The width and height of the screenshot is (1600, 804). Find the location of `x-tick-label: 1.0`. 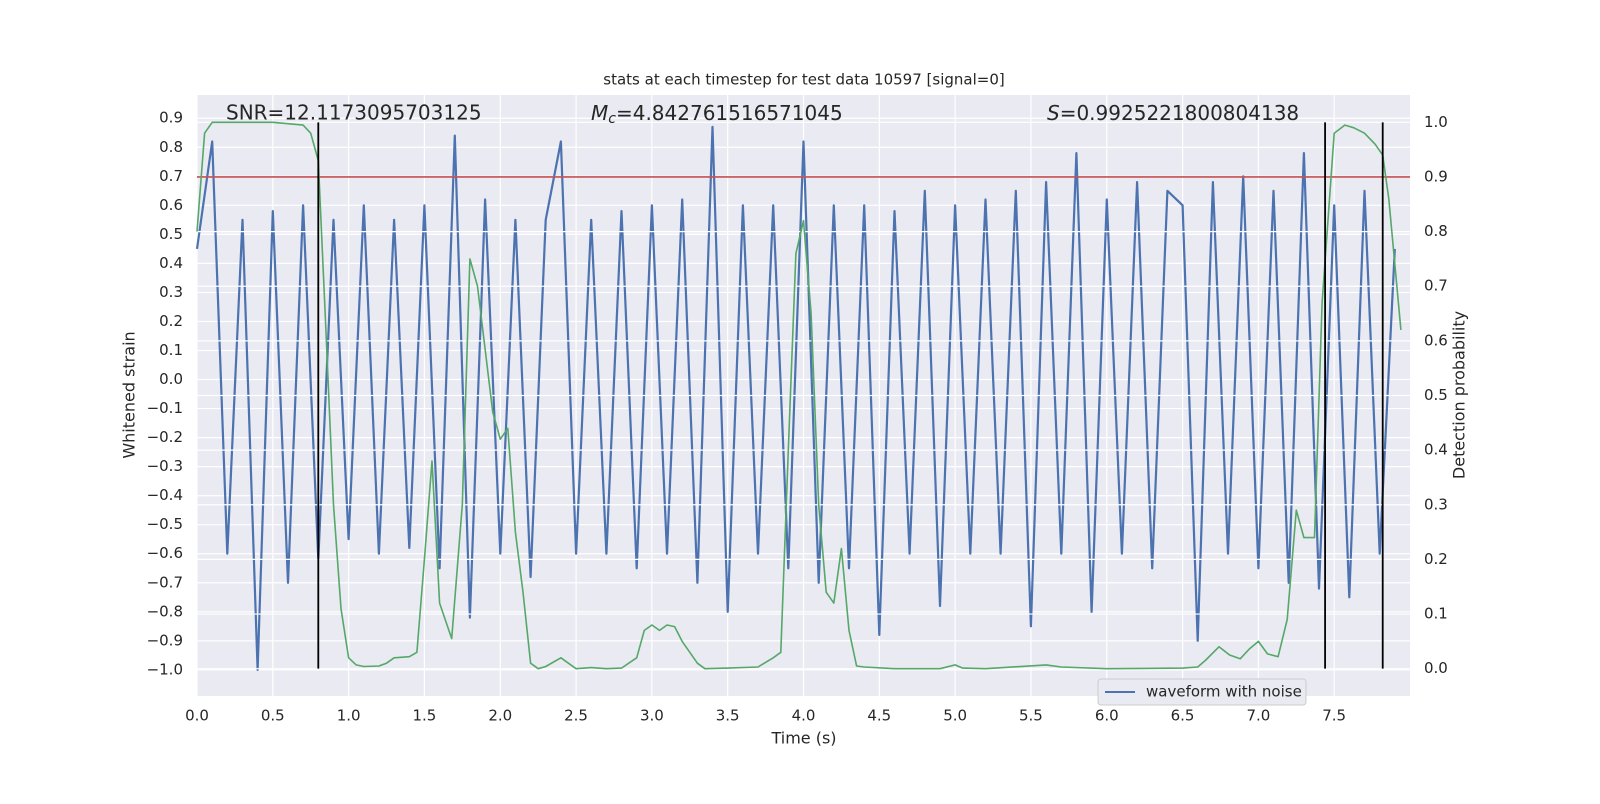

x-tick-label: 1.0 is located at coordinates (349, 716).